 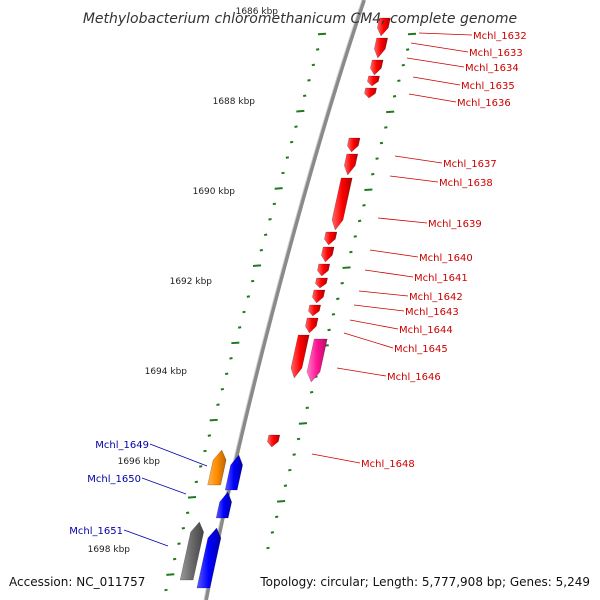 I want to click on gray-gene-arrow, so click(x=191, y=551).